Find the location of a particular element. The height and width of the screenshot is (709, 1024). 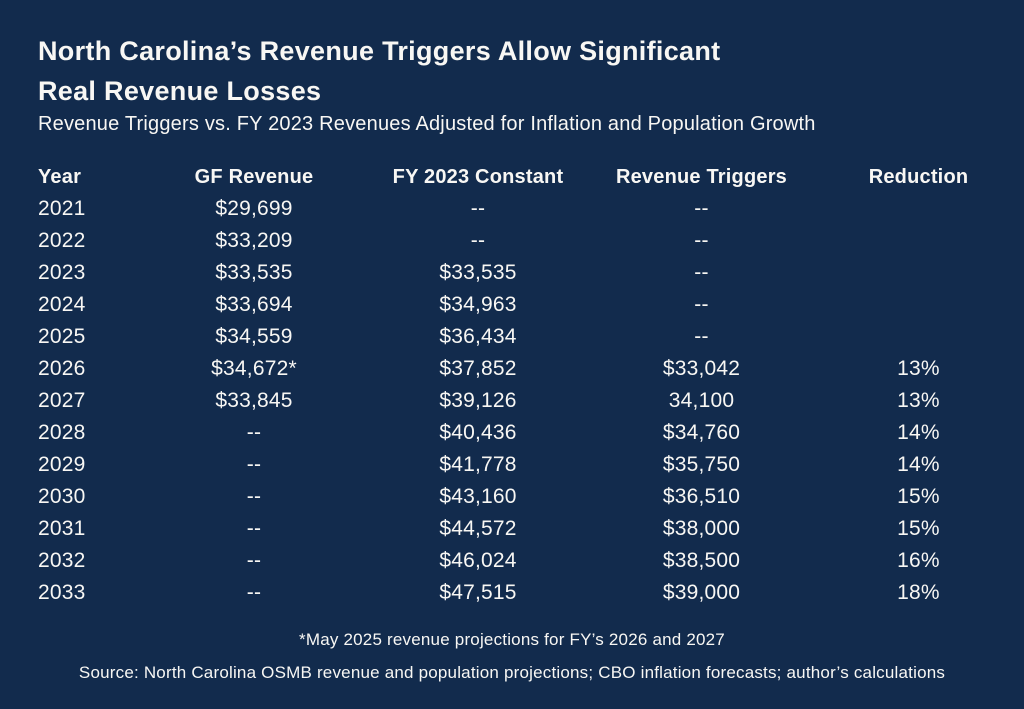

table-cell: 18% is located at coordinates (918, 592).